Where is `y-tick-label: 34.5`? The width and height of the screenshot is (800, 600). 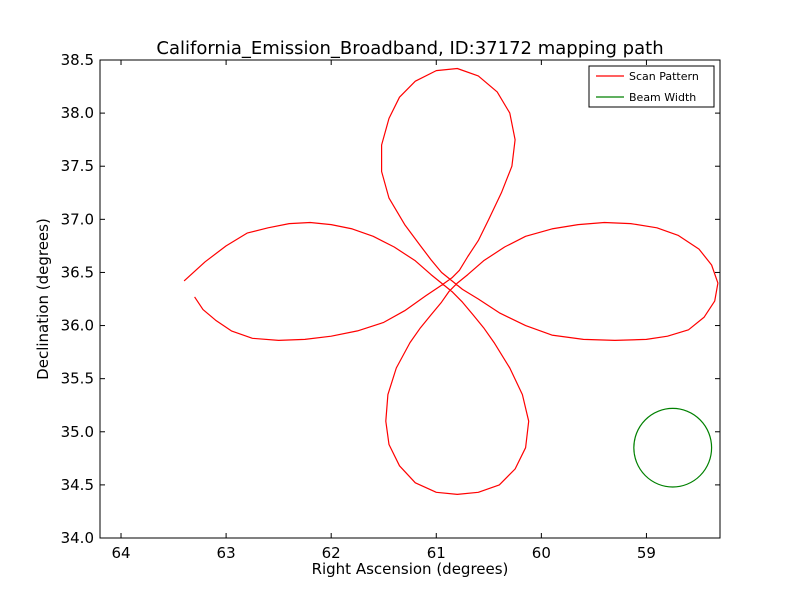
y-tick-label: 34.5 is located at coordinates (77, 485).